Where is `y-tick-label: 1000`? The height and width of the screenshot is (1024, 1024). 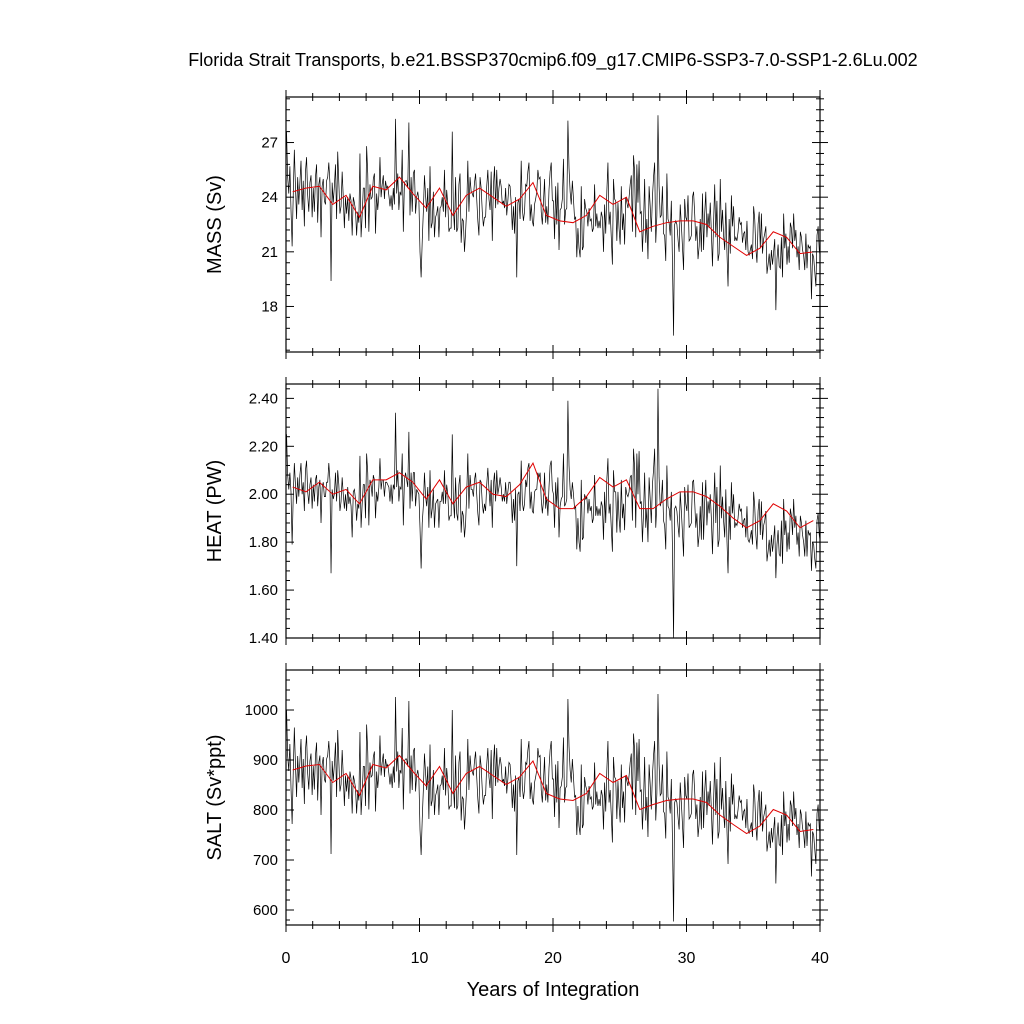 y-tick-label: 1000 is located at coordinates (261, 710).